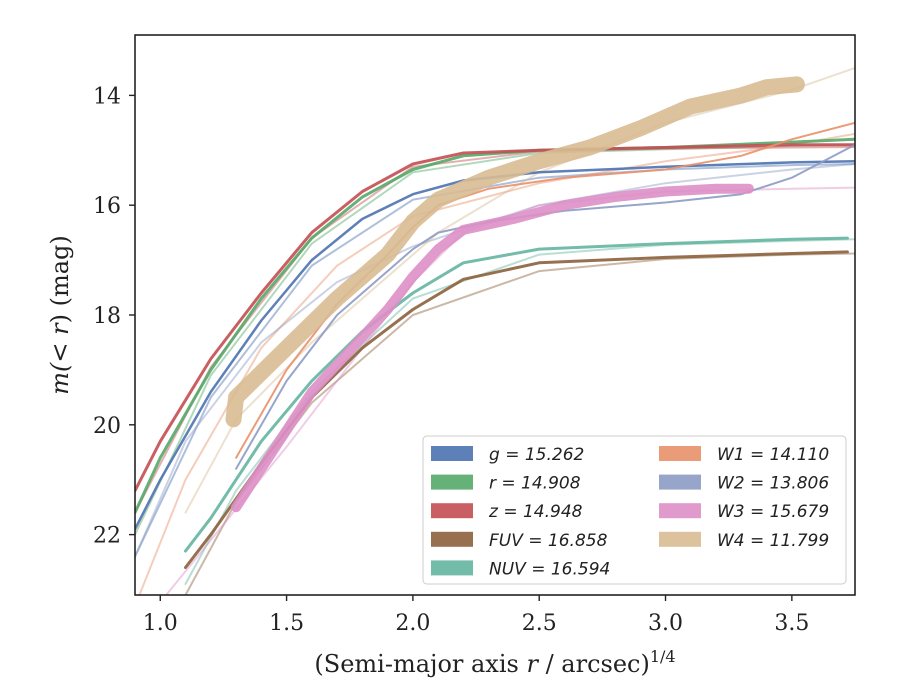 This screenshot has width=900, height=700. I want to click on x-axis-label-variable: r, so click(532, 664).